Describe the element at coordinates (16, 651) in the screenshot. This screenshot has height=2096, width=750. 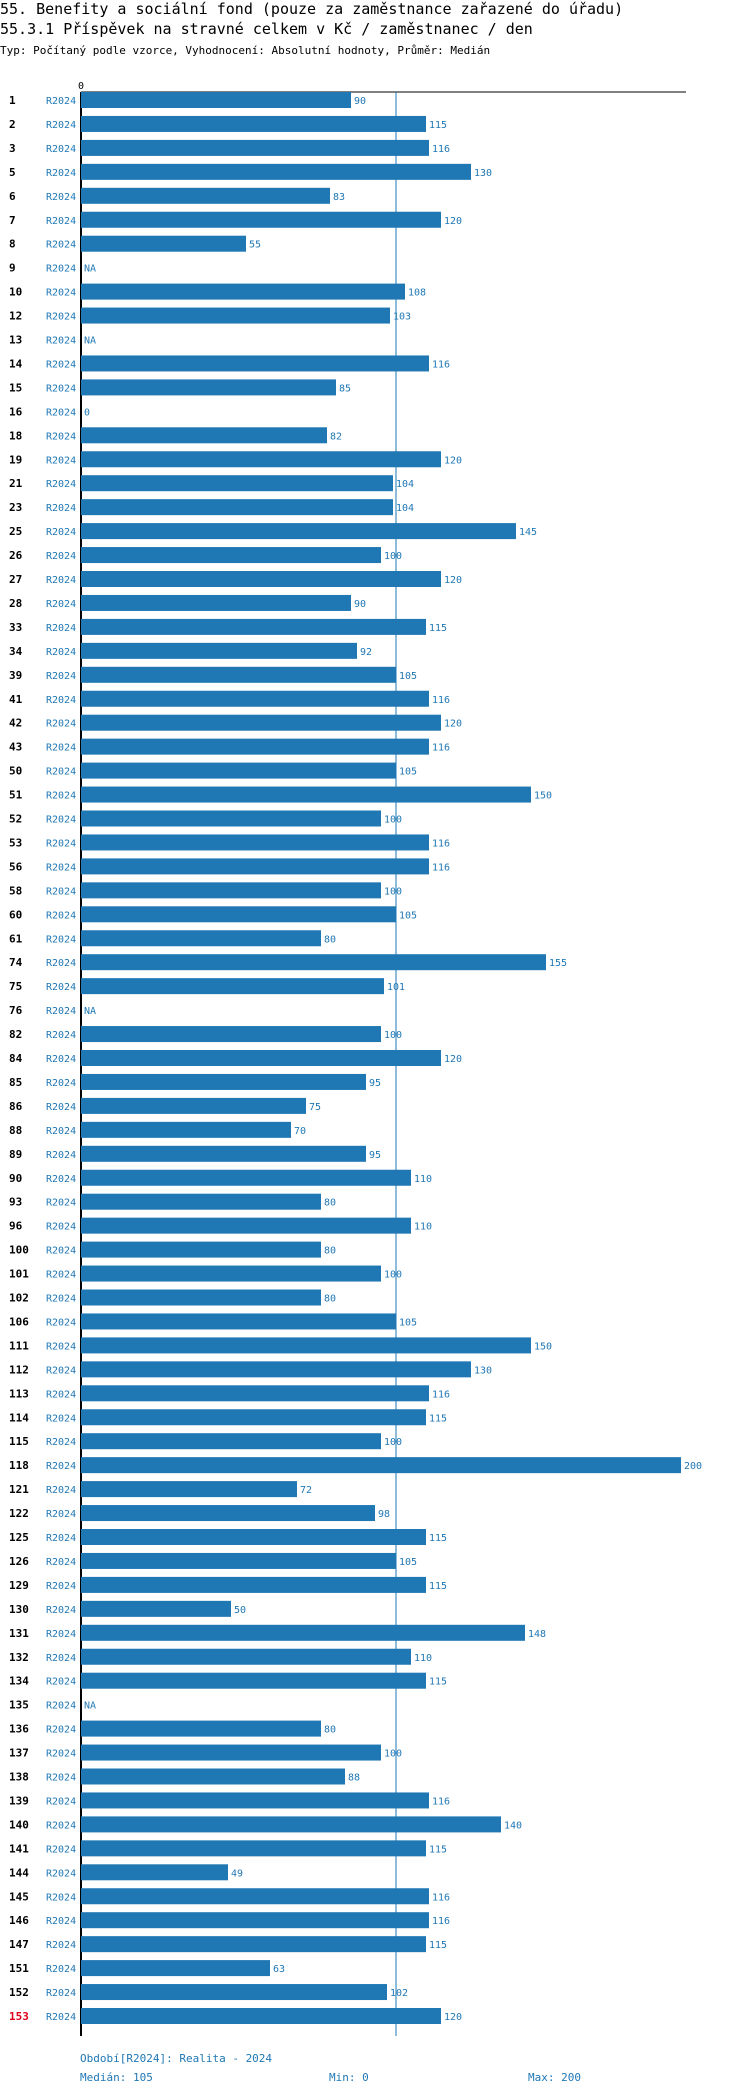
I see `category-label: 34` at that location.